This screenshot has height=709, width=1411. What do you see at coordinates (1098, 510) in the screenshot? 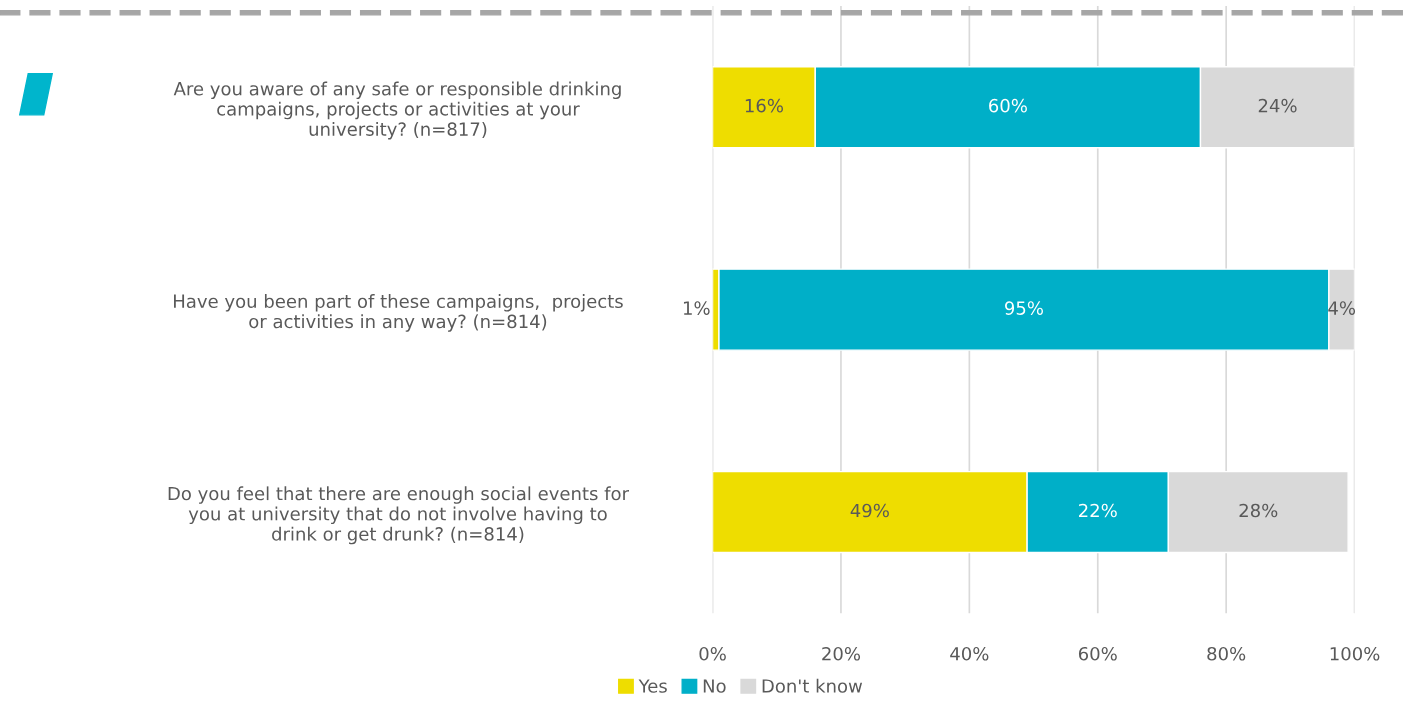
I see `data-label: 22%` at bounding box center [1098, 510].